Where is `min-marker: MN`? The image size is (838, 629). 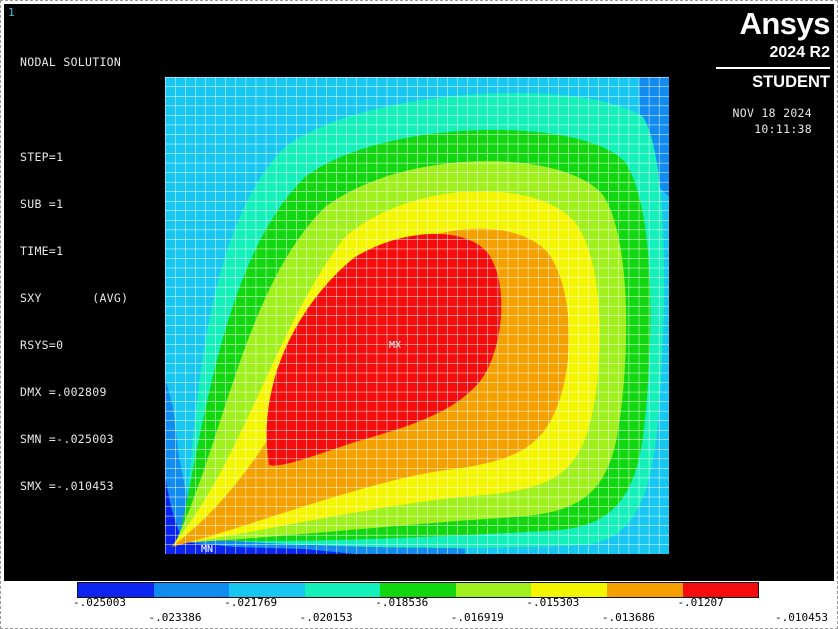 min-marker: MN is located at coordinates (207, 549).